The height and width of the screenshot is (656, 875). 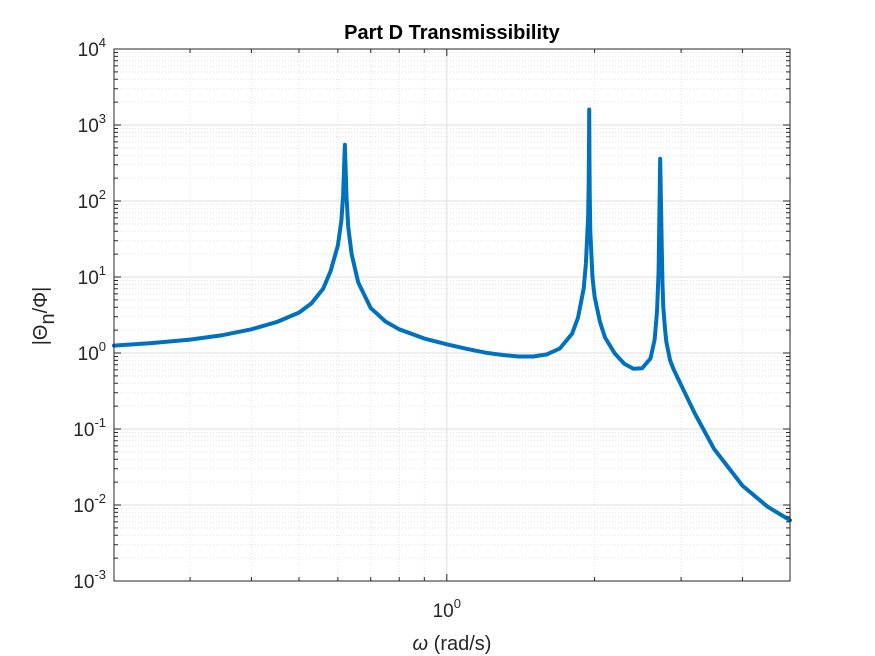 What do you see at coordinates (100, 498) in the screenshot?
I see `y-tick-label-exponent: -2` at bounding box center [100, 498].